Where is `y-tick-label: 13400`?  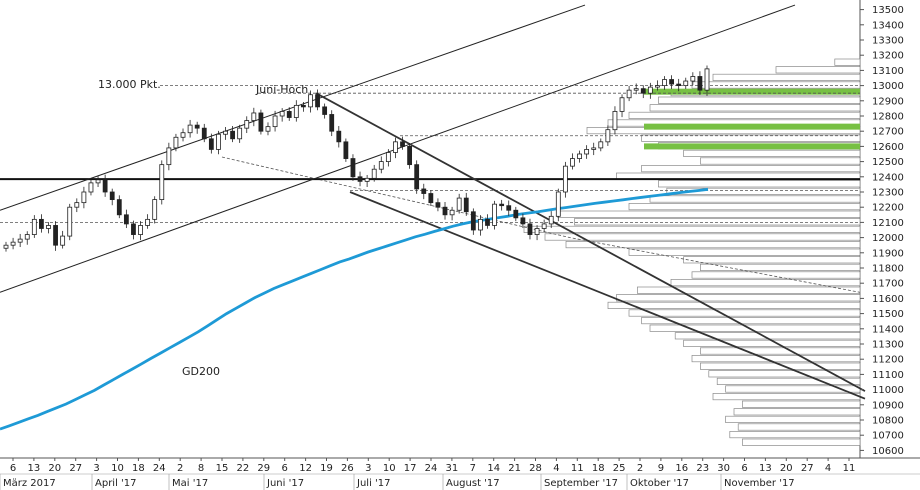 y-tick-label: 13400 is located at coordinates (888, 25).